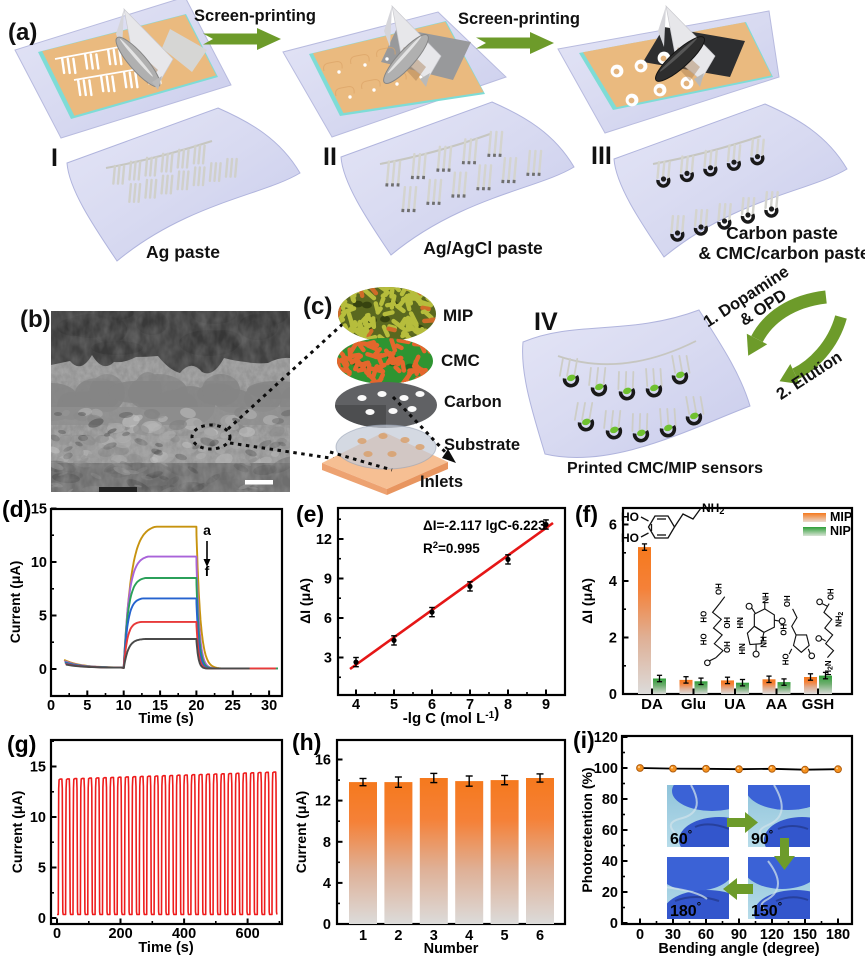  I want to click on svg-text: Ag/AgCl paste, so click(483, 248).